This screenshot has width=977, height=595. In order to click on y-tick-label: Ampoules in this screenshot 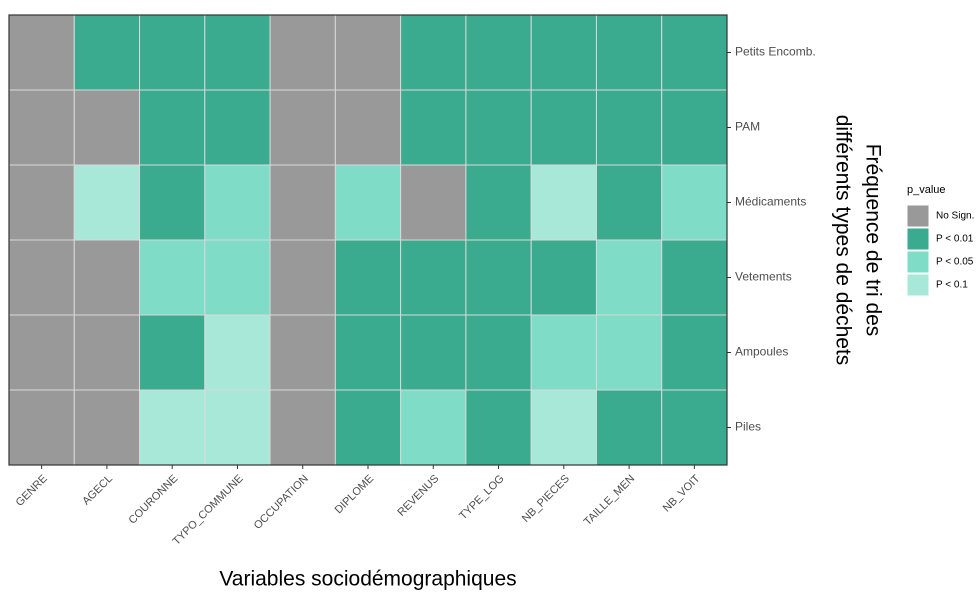, I will do `click(761, 352)`.